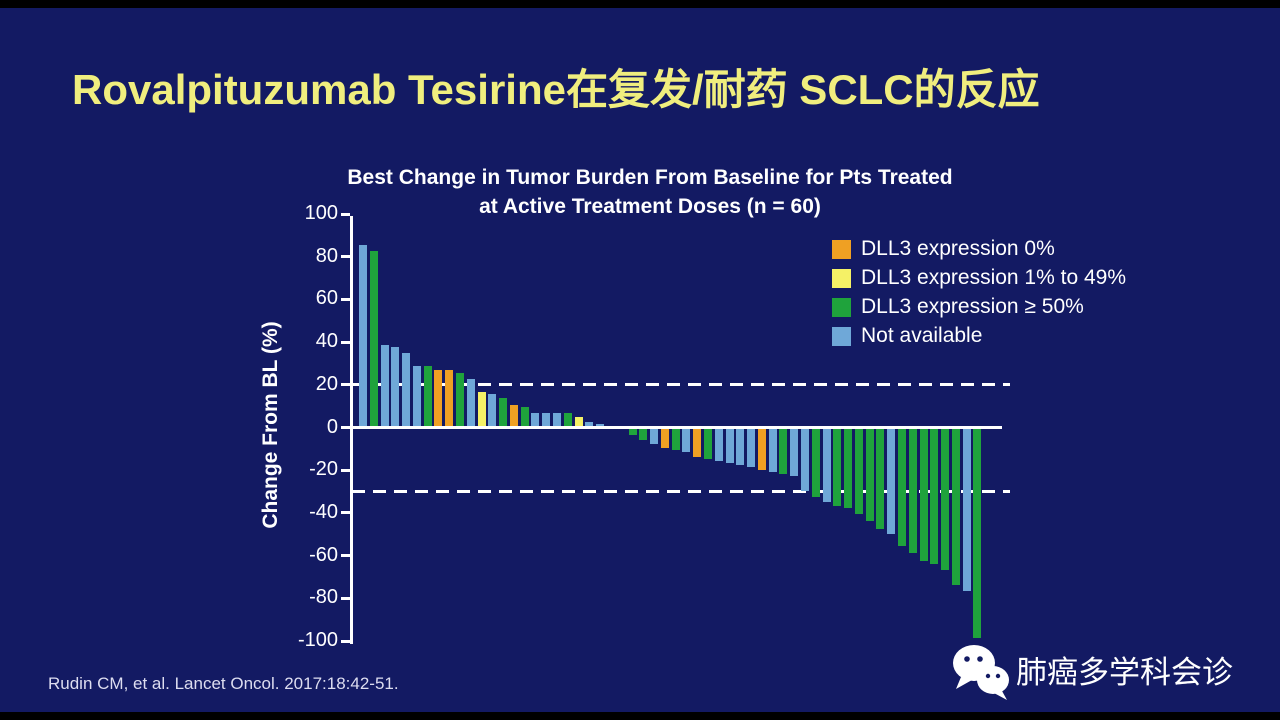 Image resolution: width=1280 pixels, height=720 pixels. Describe the element at coordinates (676, 427) in the screenshot. I see `zero-baseline` at that location.